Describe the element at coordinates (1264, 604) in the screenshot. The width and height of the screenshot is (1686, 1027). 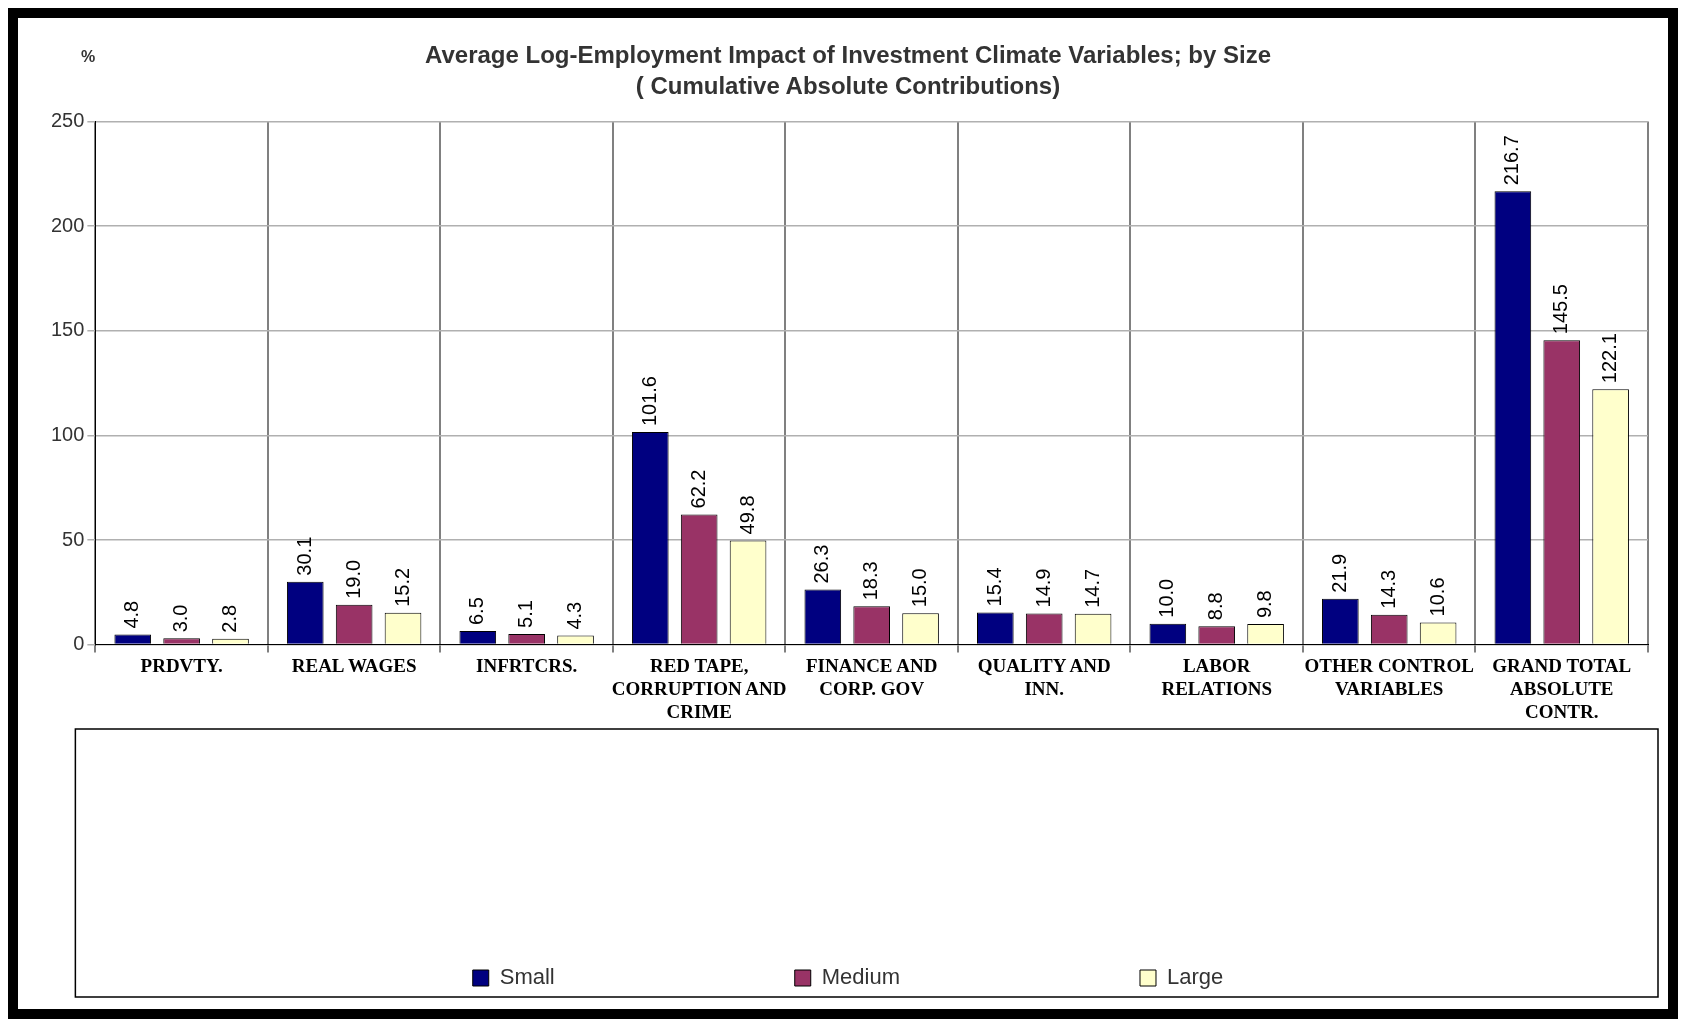
I see `data-label: 9.8` at that location.